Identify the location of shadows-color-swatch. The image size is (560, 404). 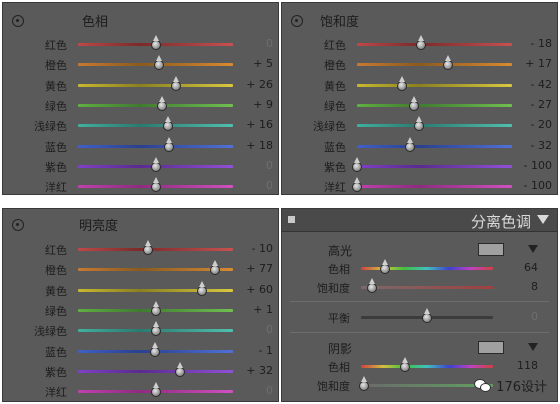
(491, 347).